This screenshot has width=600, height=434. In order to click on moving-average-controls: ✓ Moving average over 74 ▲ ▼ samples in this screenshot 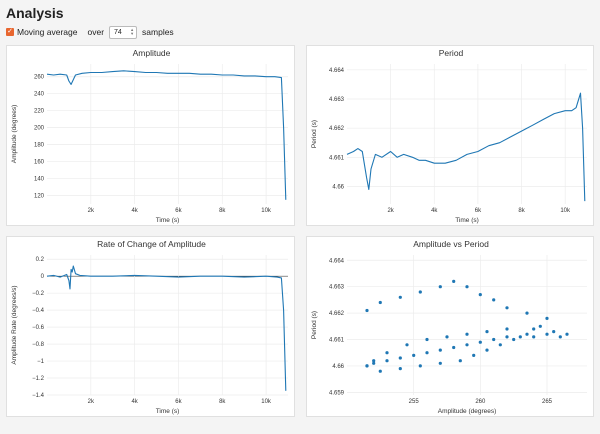, I will do `click(90, 32)`.